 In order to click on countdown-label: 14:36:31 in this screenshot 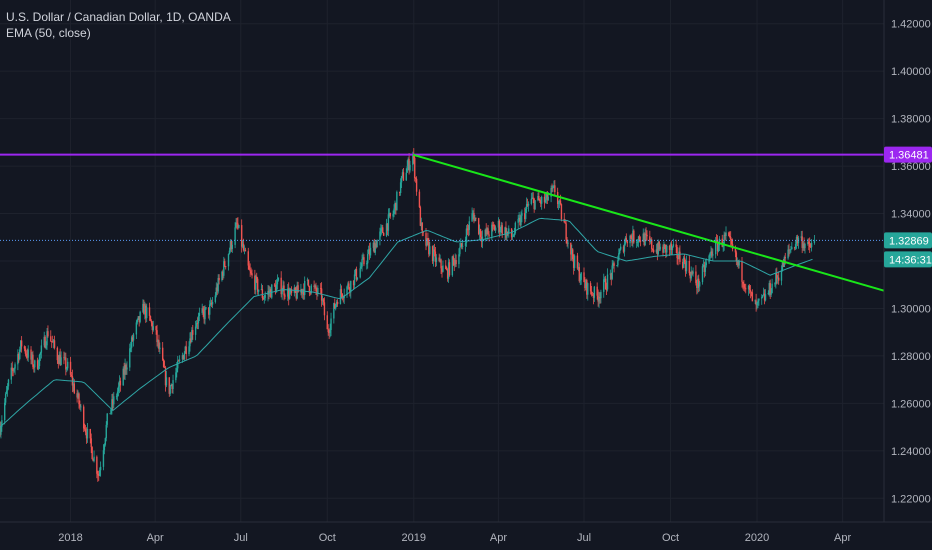, I will do `click(910, 260)`.